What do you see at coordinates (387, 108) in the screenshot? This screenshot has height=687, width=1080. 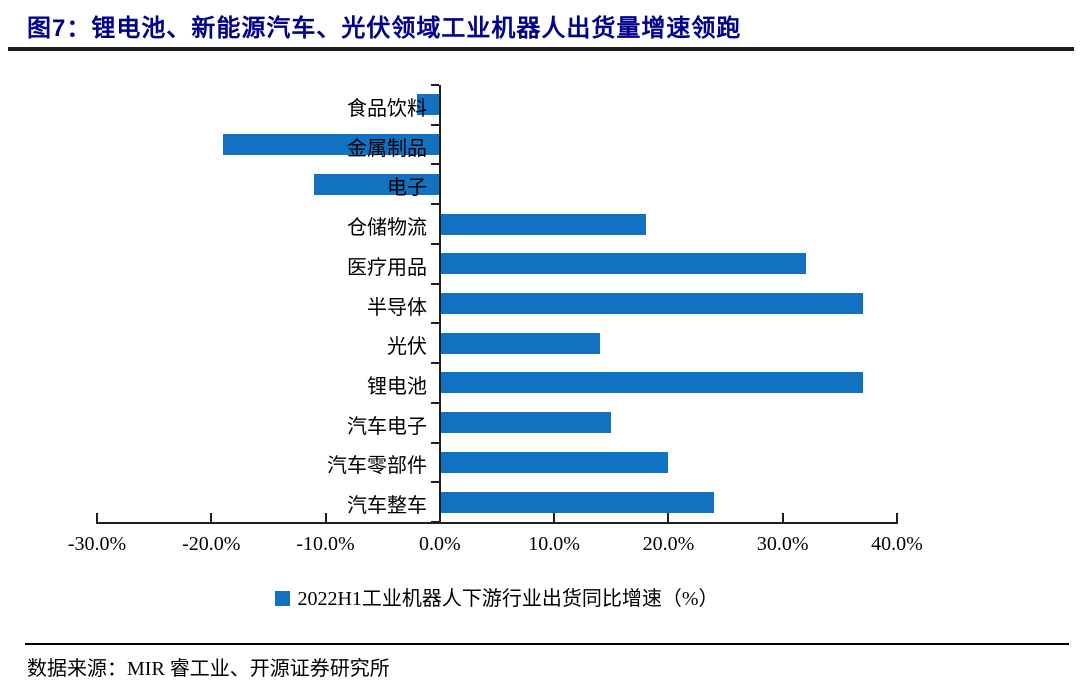 I see `category-label: 食品饮料` at bounding box center [387, 108].